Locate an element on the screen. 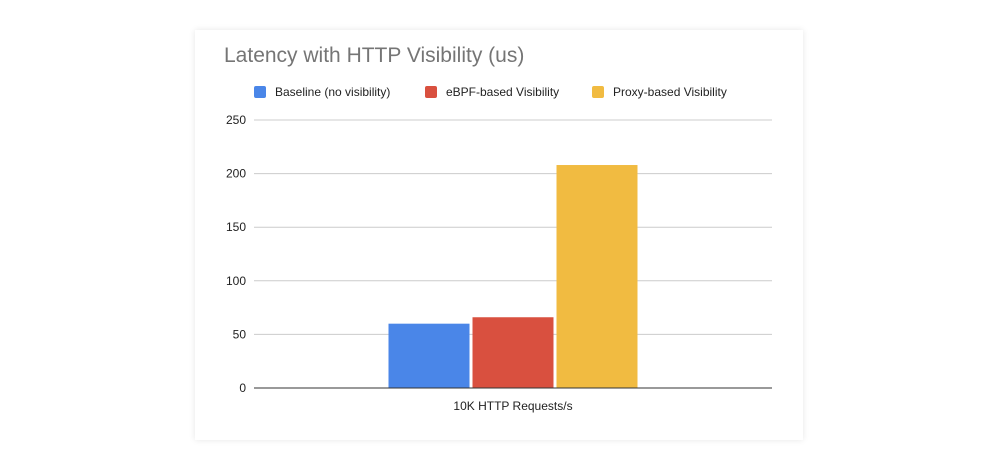 The width and height of the screenshot is (1000, 456). y-tick-label: 100 is located at coordinates (236, 281).